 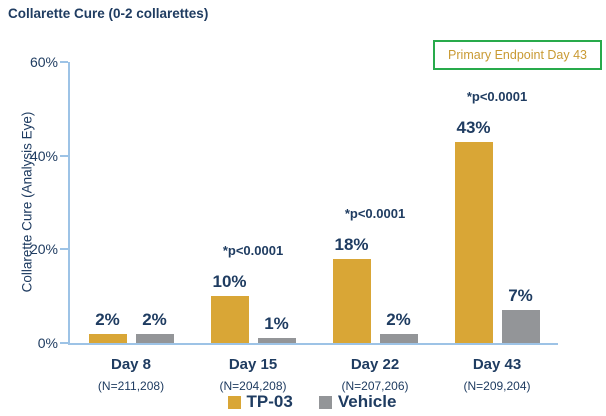 What do you see at coordinates (375, 213) in the screenshot?
I see `pvalue-annotation-day-22: *p<0.0001` at bounding box center [375, 213].